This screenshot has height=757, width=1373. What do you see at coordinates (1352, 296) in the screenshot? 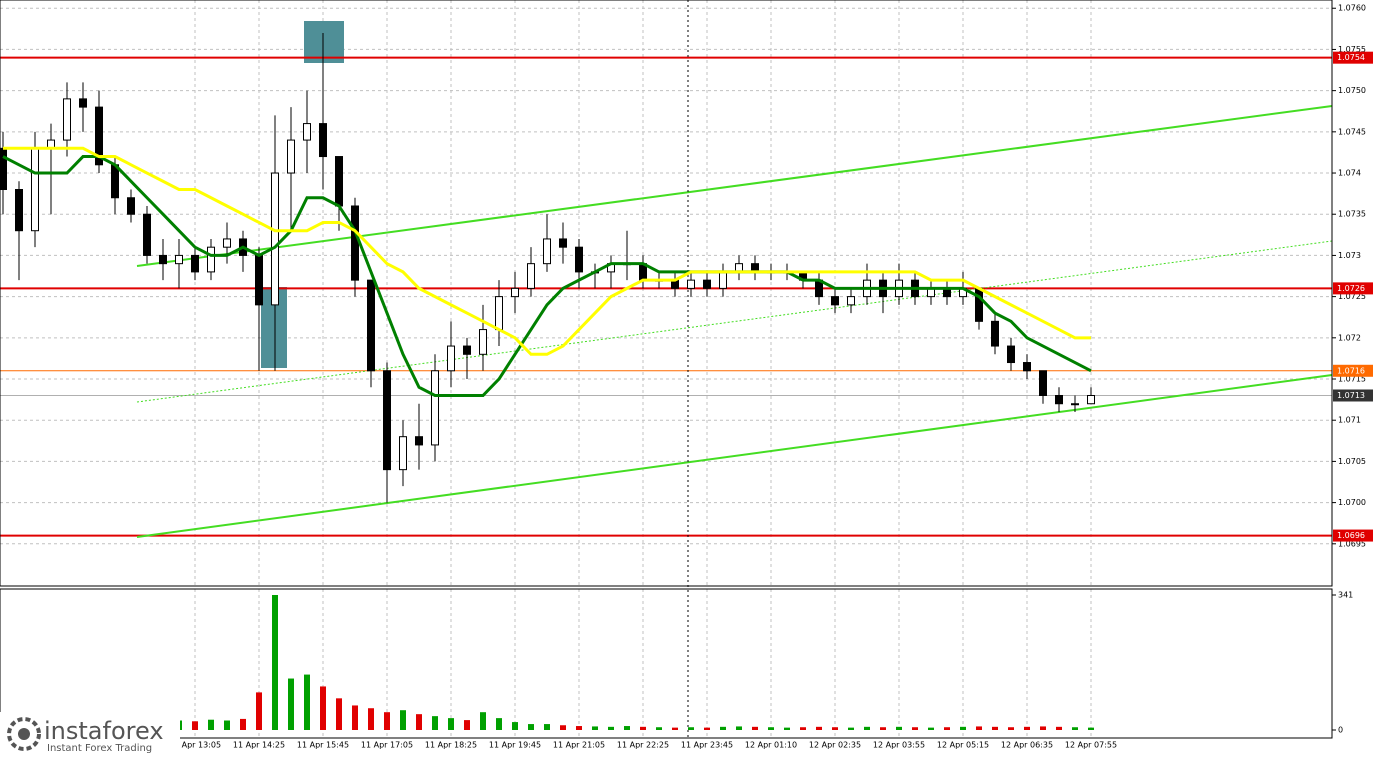
I see `y-tick-label: 1.0725` at bounding box center [1352, 296].